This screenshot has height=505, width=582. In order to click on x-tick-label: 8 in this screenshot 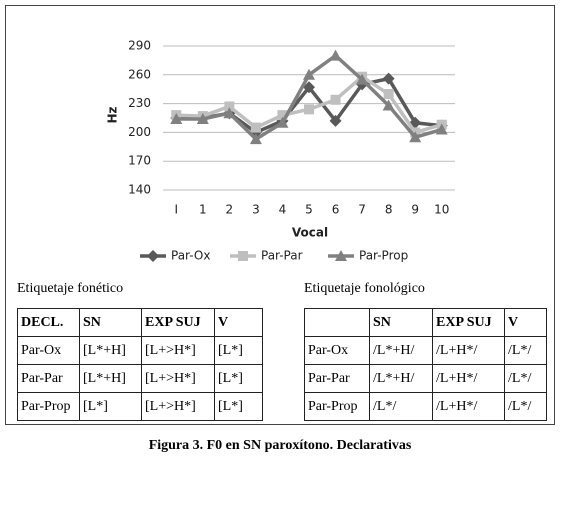, I will do `click(389, 210)`.